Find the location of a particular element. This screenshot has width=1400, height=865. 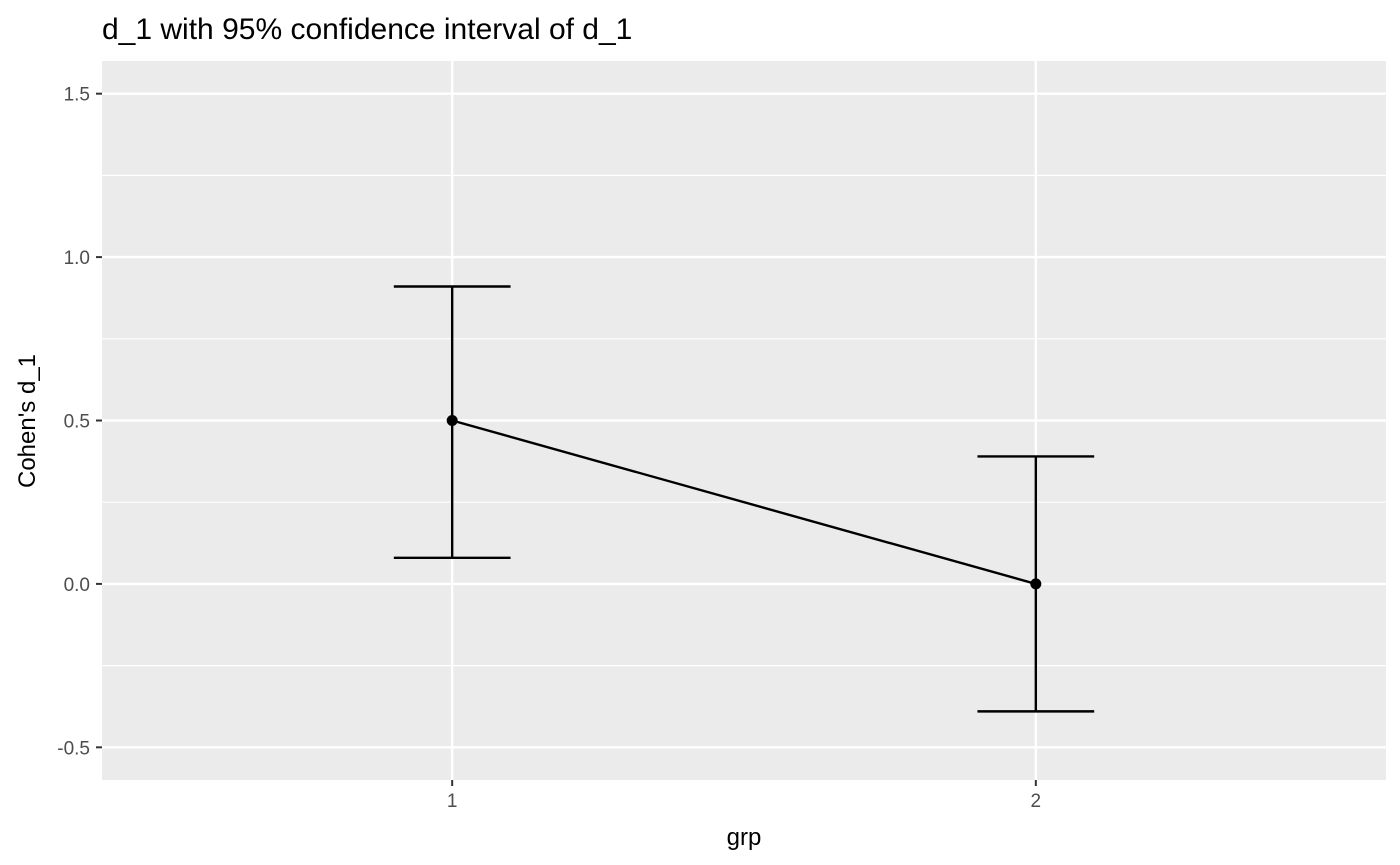

y-axis-title: Cohen's d_1 is located at coordinates (27, 421).